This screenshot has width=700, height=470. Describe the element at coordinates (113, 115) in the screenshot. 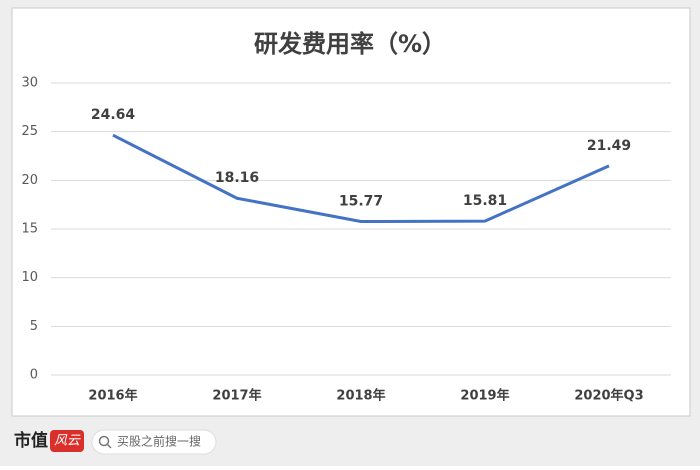

I see `data-label: 24.64` at that location.